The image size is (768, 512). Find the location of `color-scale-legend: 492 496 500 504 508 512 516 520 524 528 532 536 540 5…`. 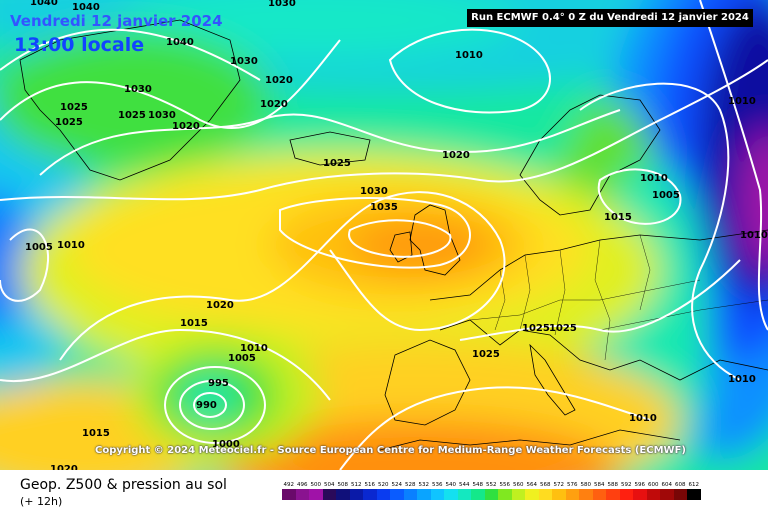

color-scale-legend: 492 496 500 504 508 512 516 520 524 528 532 536 540 5… is located at coordinates (491, 491).